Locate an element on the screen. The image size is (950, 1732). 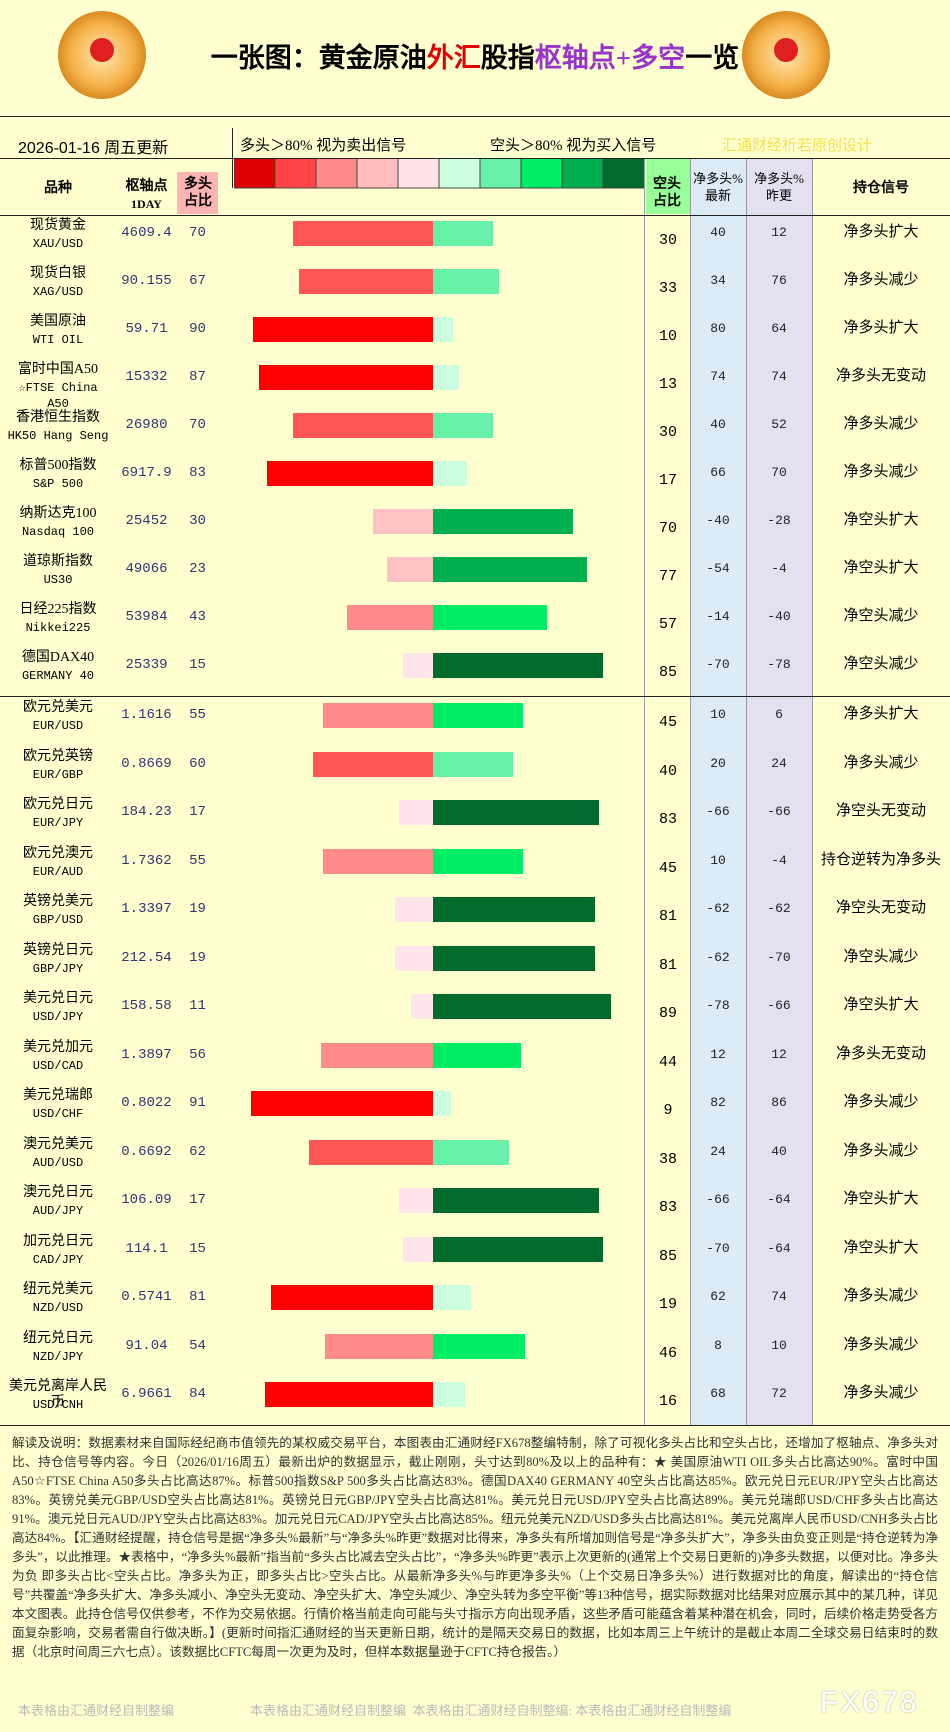
net-prev: 52 is located at coordinates (779, 424).